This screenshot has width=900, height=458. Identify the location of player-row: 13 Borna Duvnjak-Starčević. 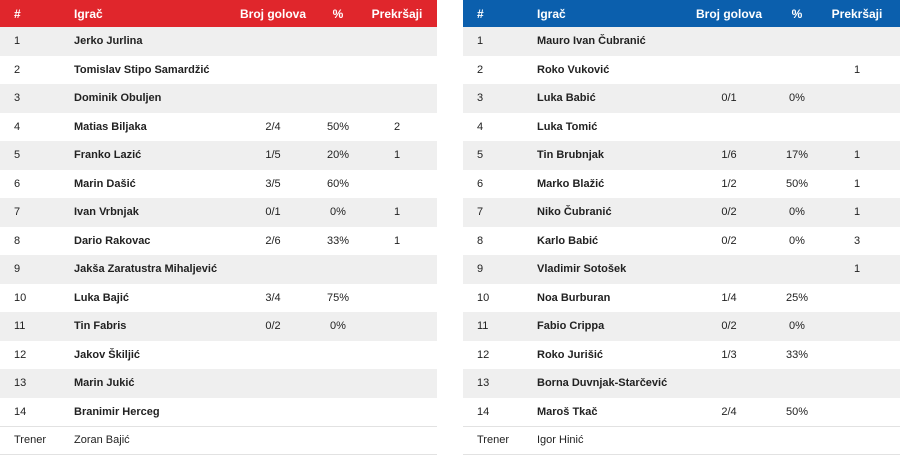
(681, 383).